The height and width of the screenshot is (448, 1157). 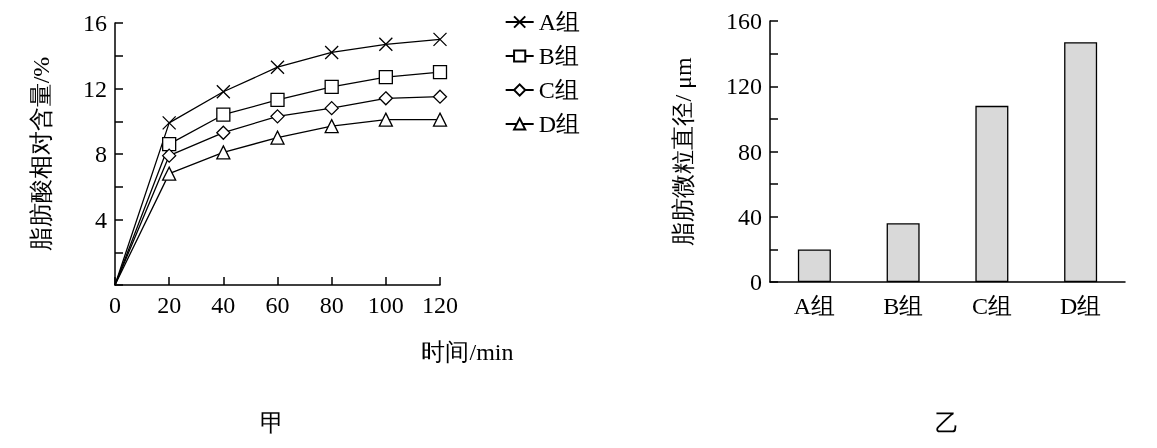 I want to click on legend-label: C组, so click(x=558, y=90).